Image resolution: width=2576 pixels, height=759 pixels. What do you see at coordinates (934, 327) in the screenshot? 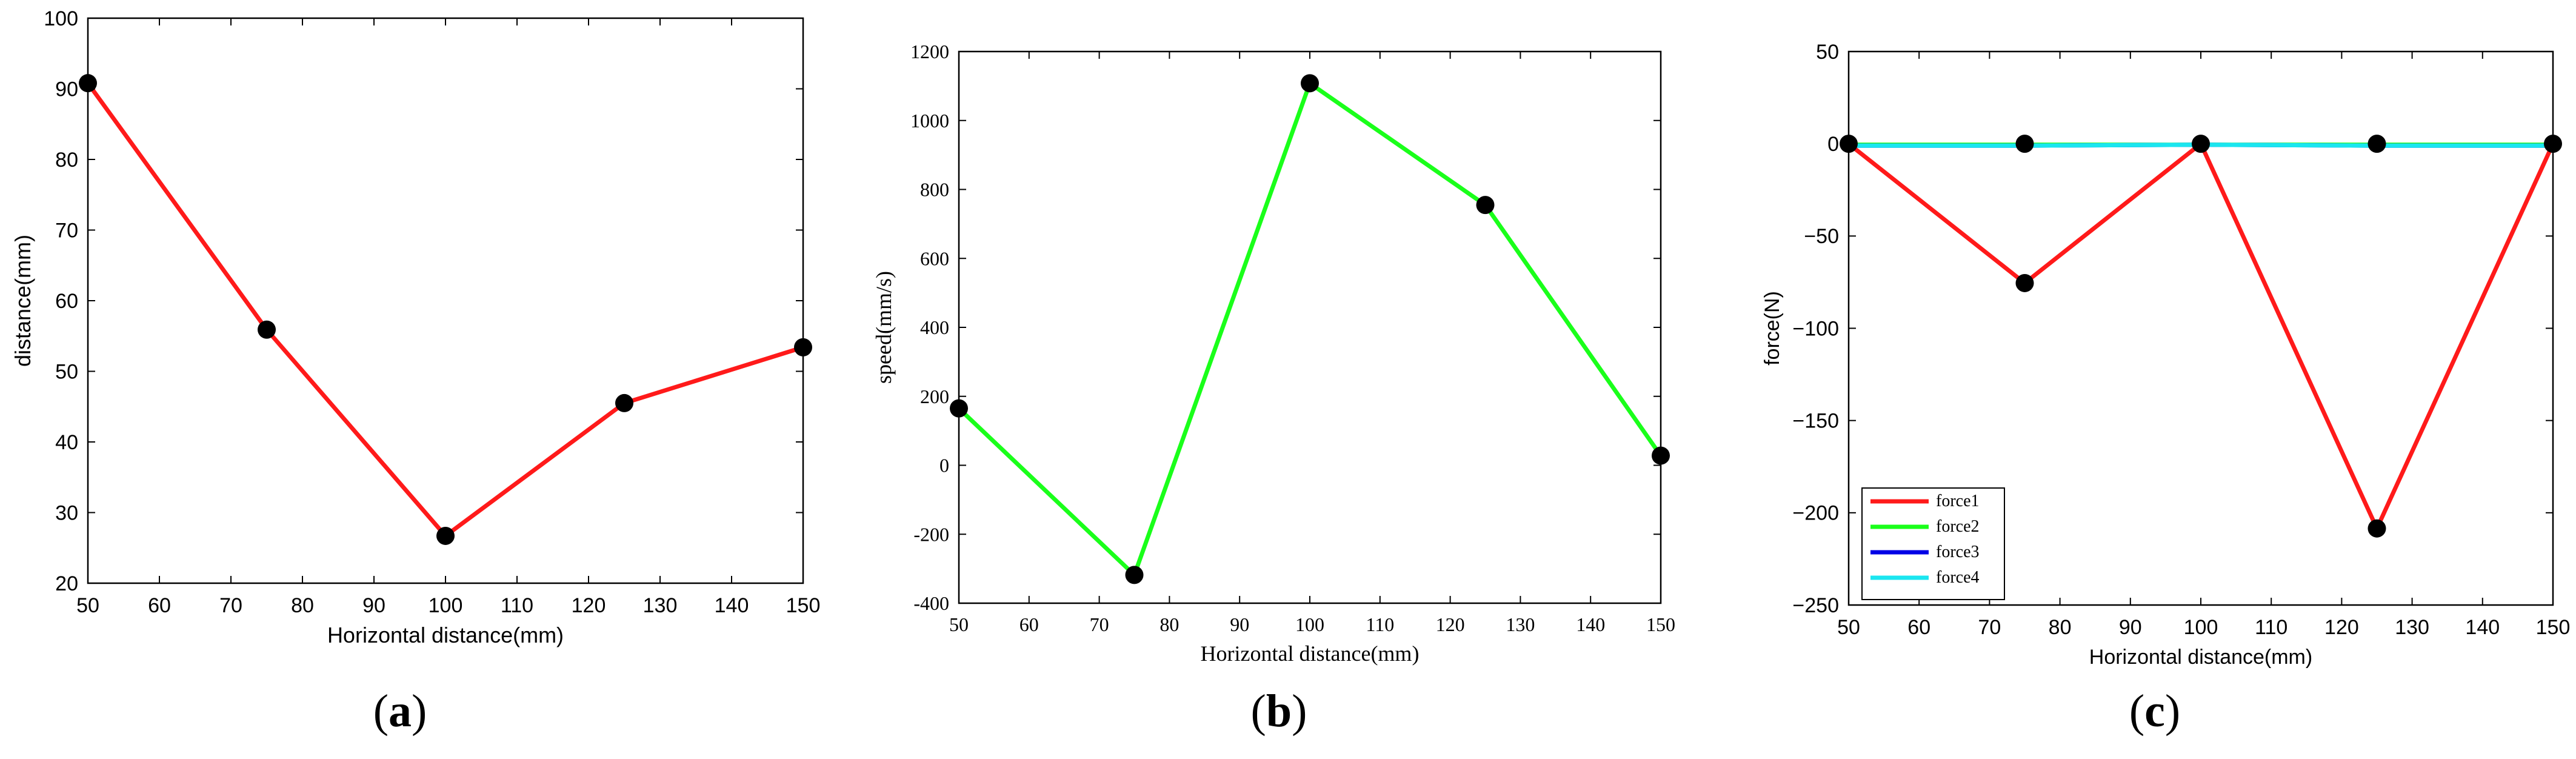
I see `y-tick-label: 400` at bounding box center [934, 327].